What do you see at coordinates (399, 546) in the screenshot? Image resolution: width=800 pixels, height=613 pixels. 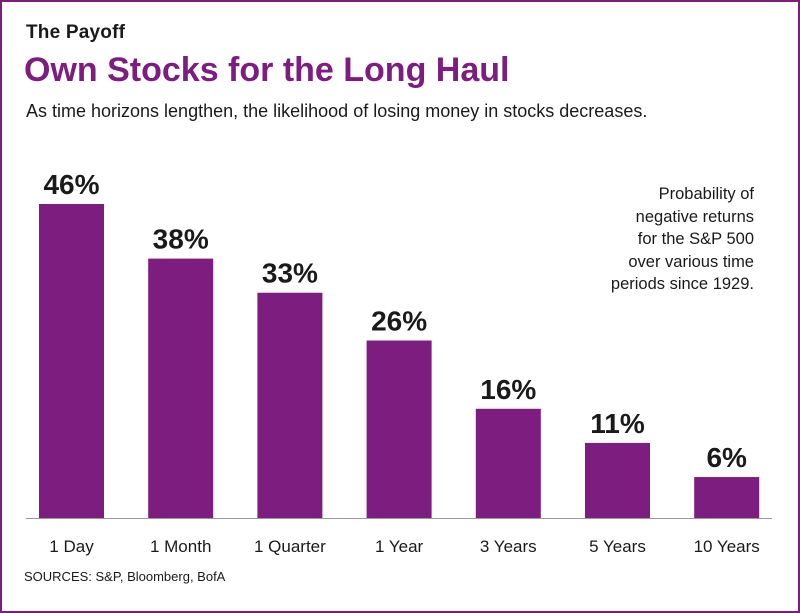 I see `category-label: 1 Year` at bounding box center [399, 546].